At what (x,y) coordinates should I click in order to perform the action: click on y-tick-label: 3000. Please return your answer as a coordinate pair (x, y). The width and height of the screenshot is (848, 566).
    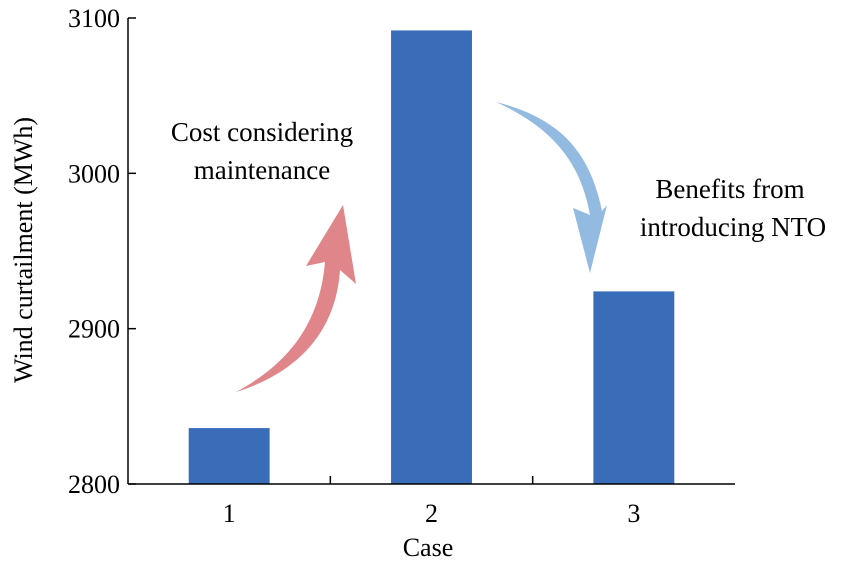
    Looking at the image, I should click on (94, 173).